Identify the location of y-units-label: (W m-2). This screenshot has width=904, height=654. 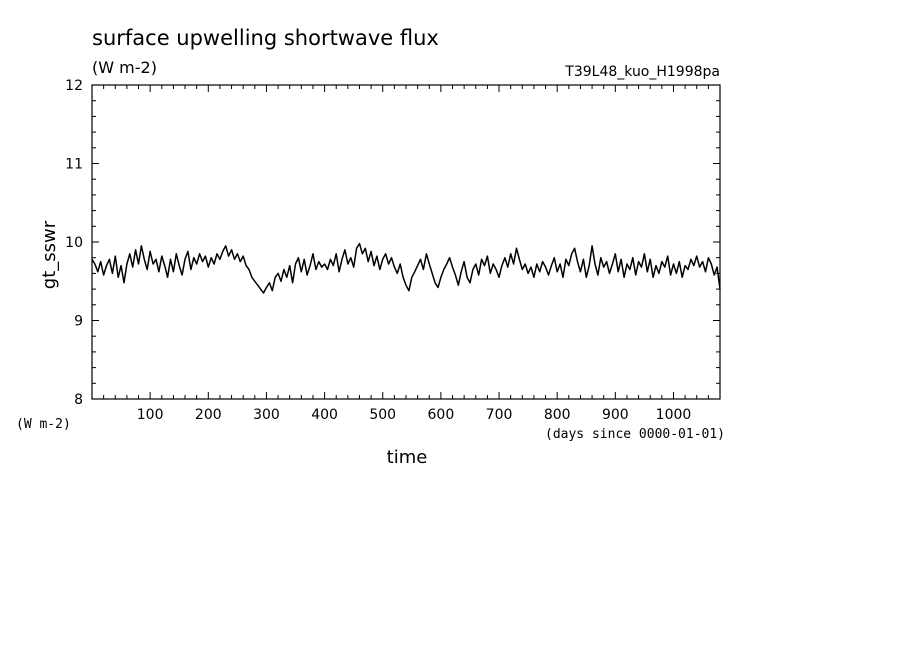
(43, 424).